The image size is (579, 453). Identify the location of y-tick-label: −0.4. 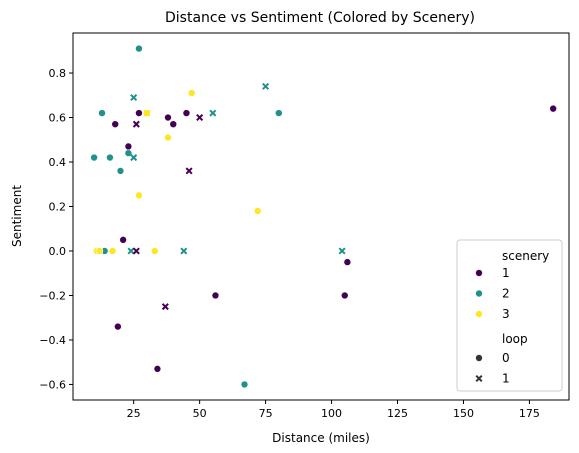
(52, 340).